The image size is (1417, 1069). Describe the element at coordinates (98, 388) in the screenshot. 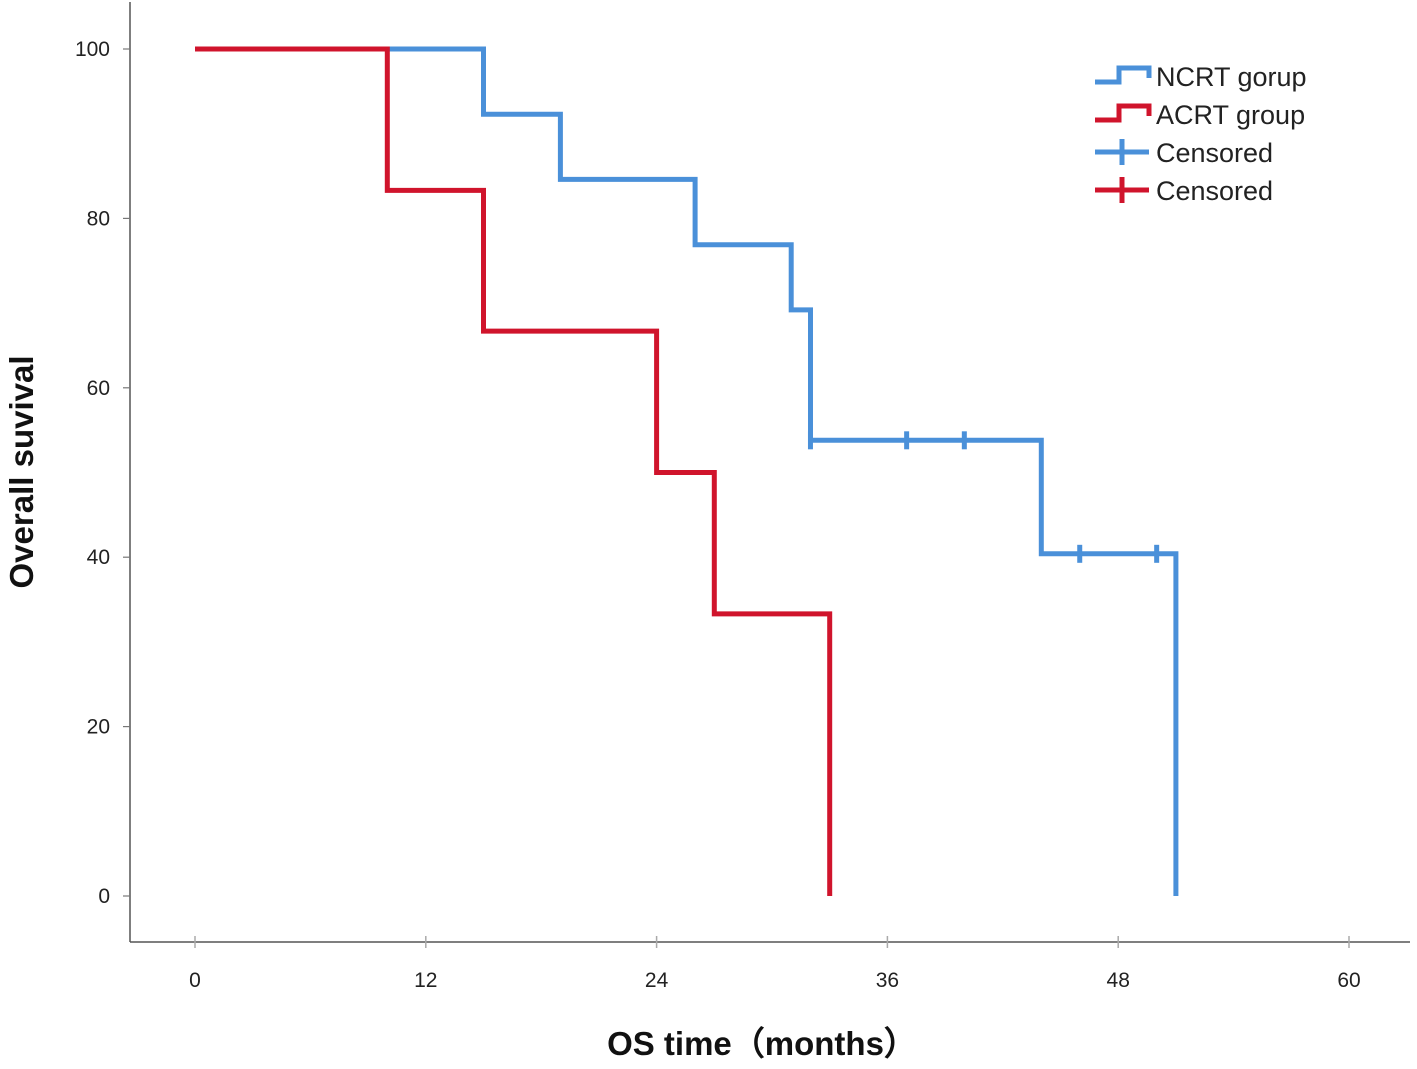

I see `y-tick-label: 60` at that location.